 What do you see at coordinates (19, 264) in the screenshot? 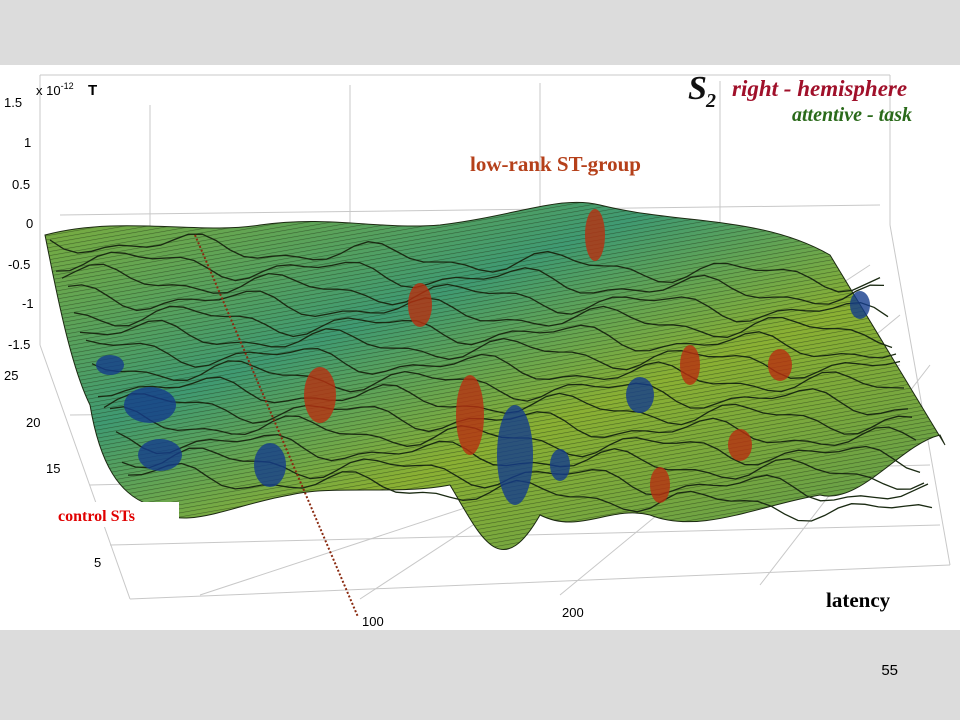
I see `z-tick-5: -0.5` at bounding box center [19, 264].